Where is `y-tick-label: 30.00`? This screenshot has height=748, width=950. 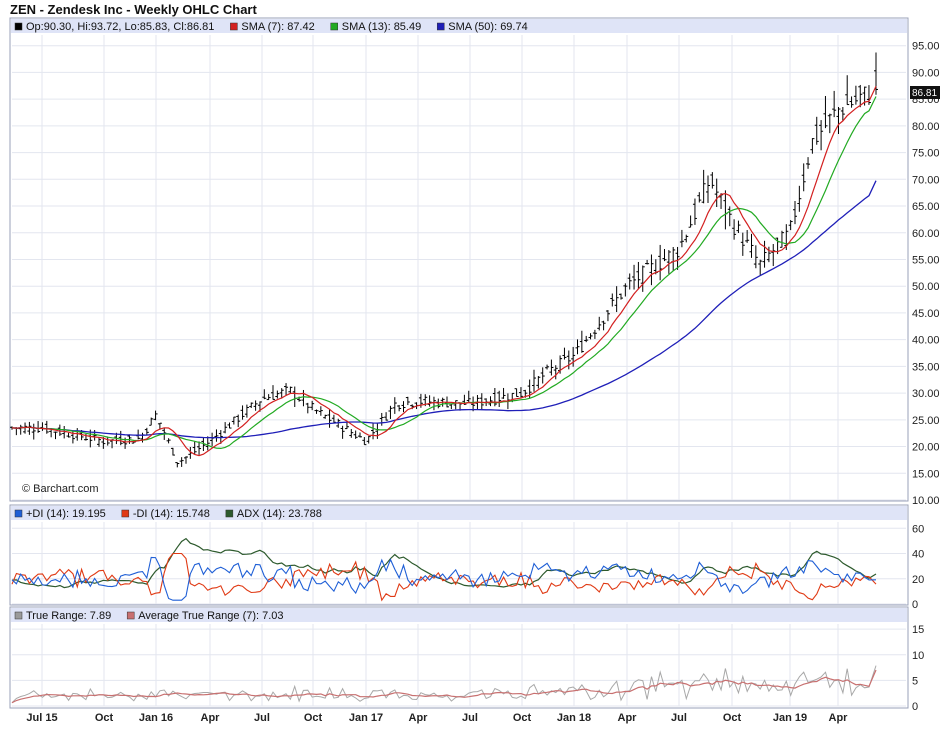 y-tick-label: 30.00 is located at coordinates (926, 394).